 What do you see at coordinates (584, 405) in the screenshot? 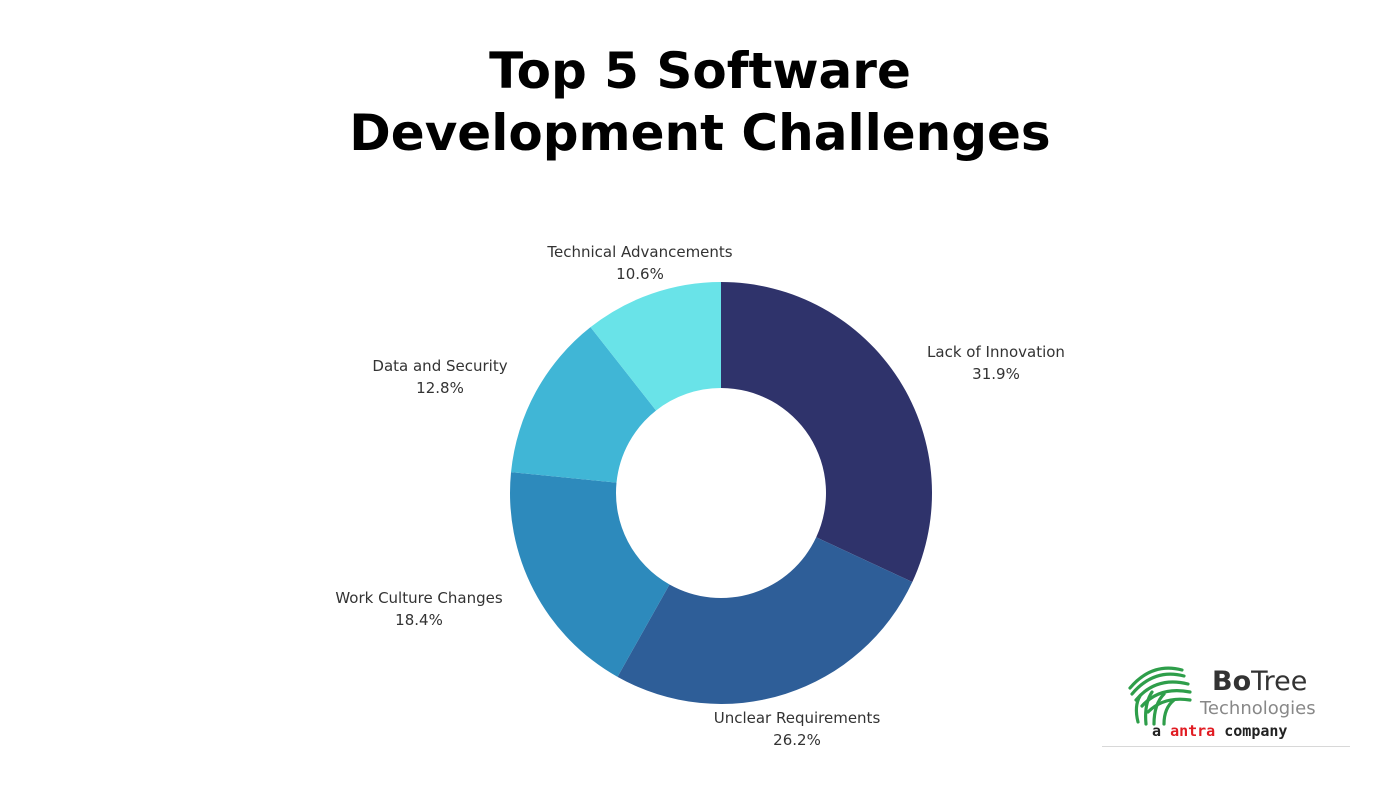
I see `donut-slice-data-and-security` at bounding box center [584, 405].